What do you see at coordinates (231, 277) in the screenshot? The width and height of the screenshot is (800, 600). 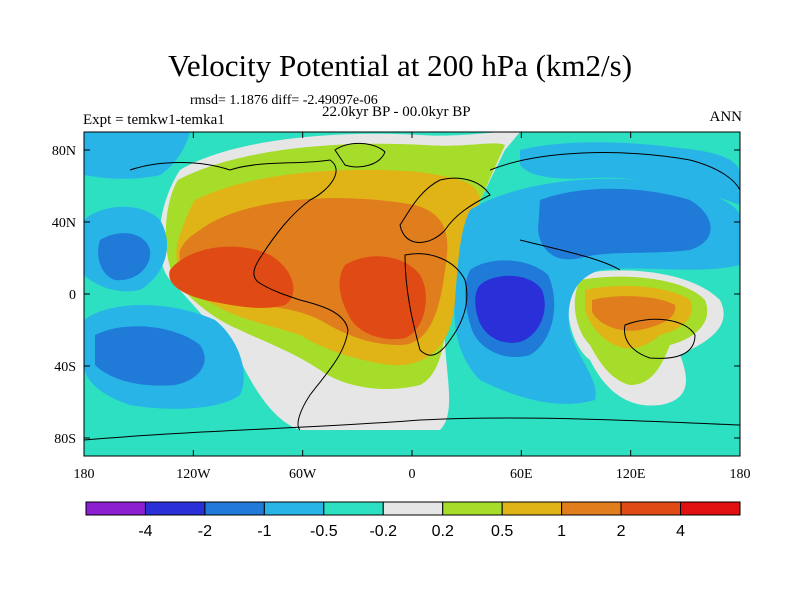 I see `contour-band-red-pacific` at bounding box center [231, 277].